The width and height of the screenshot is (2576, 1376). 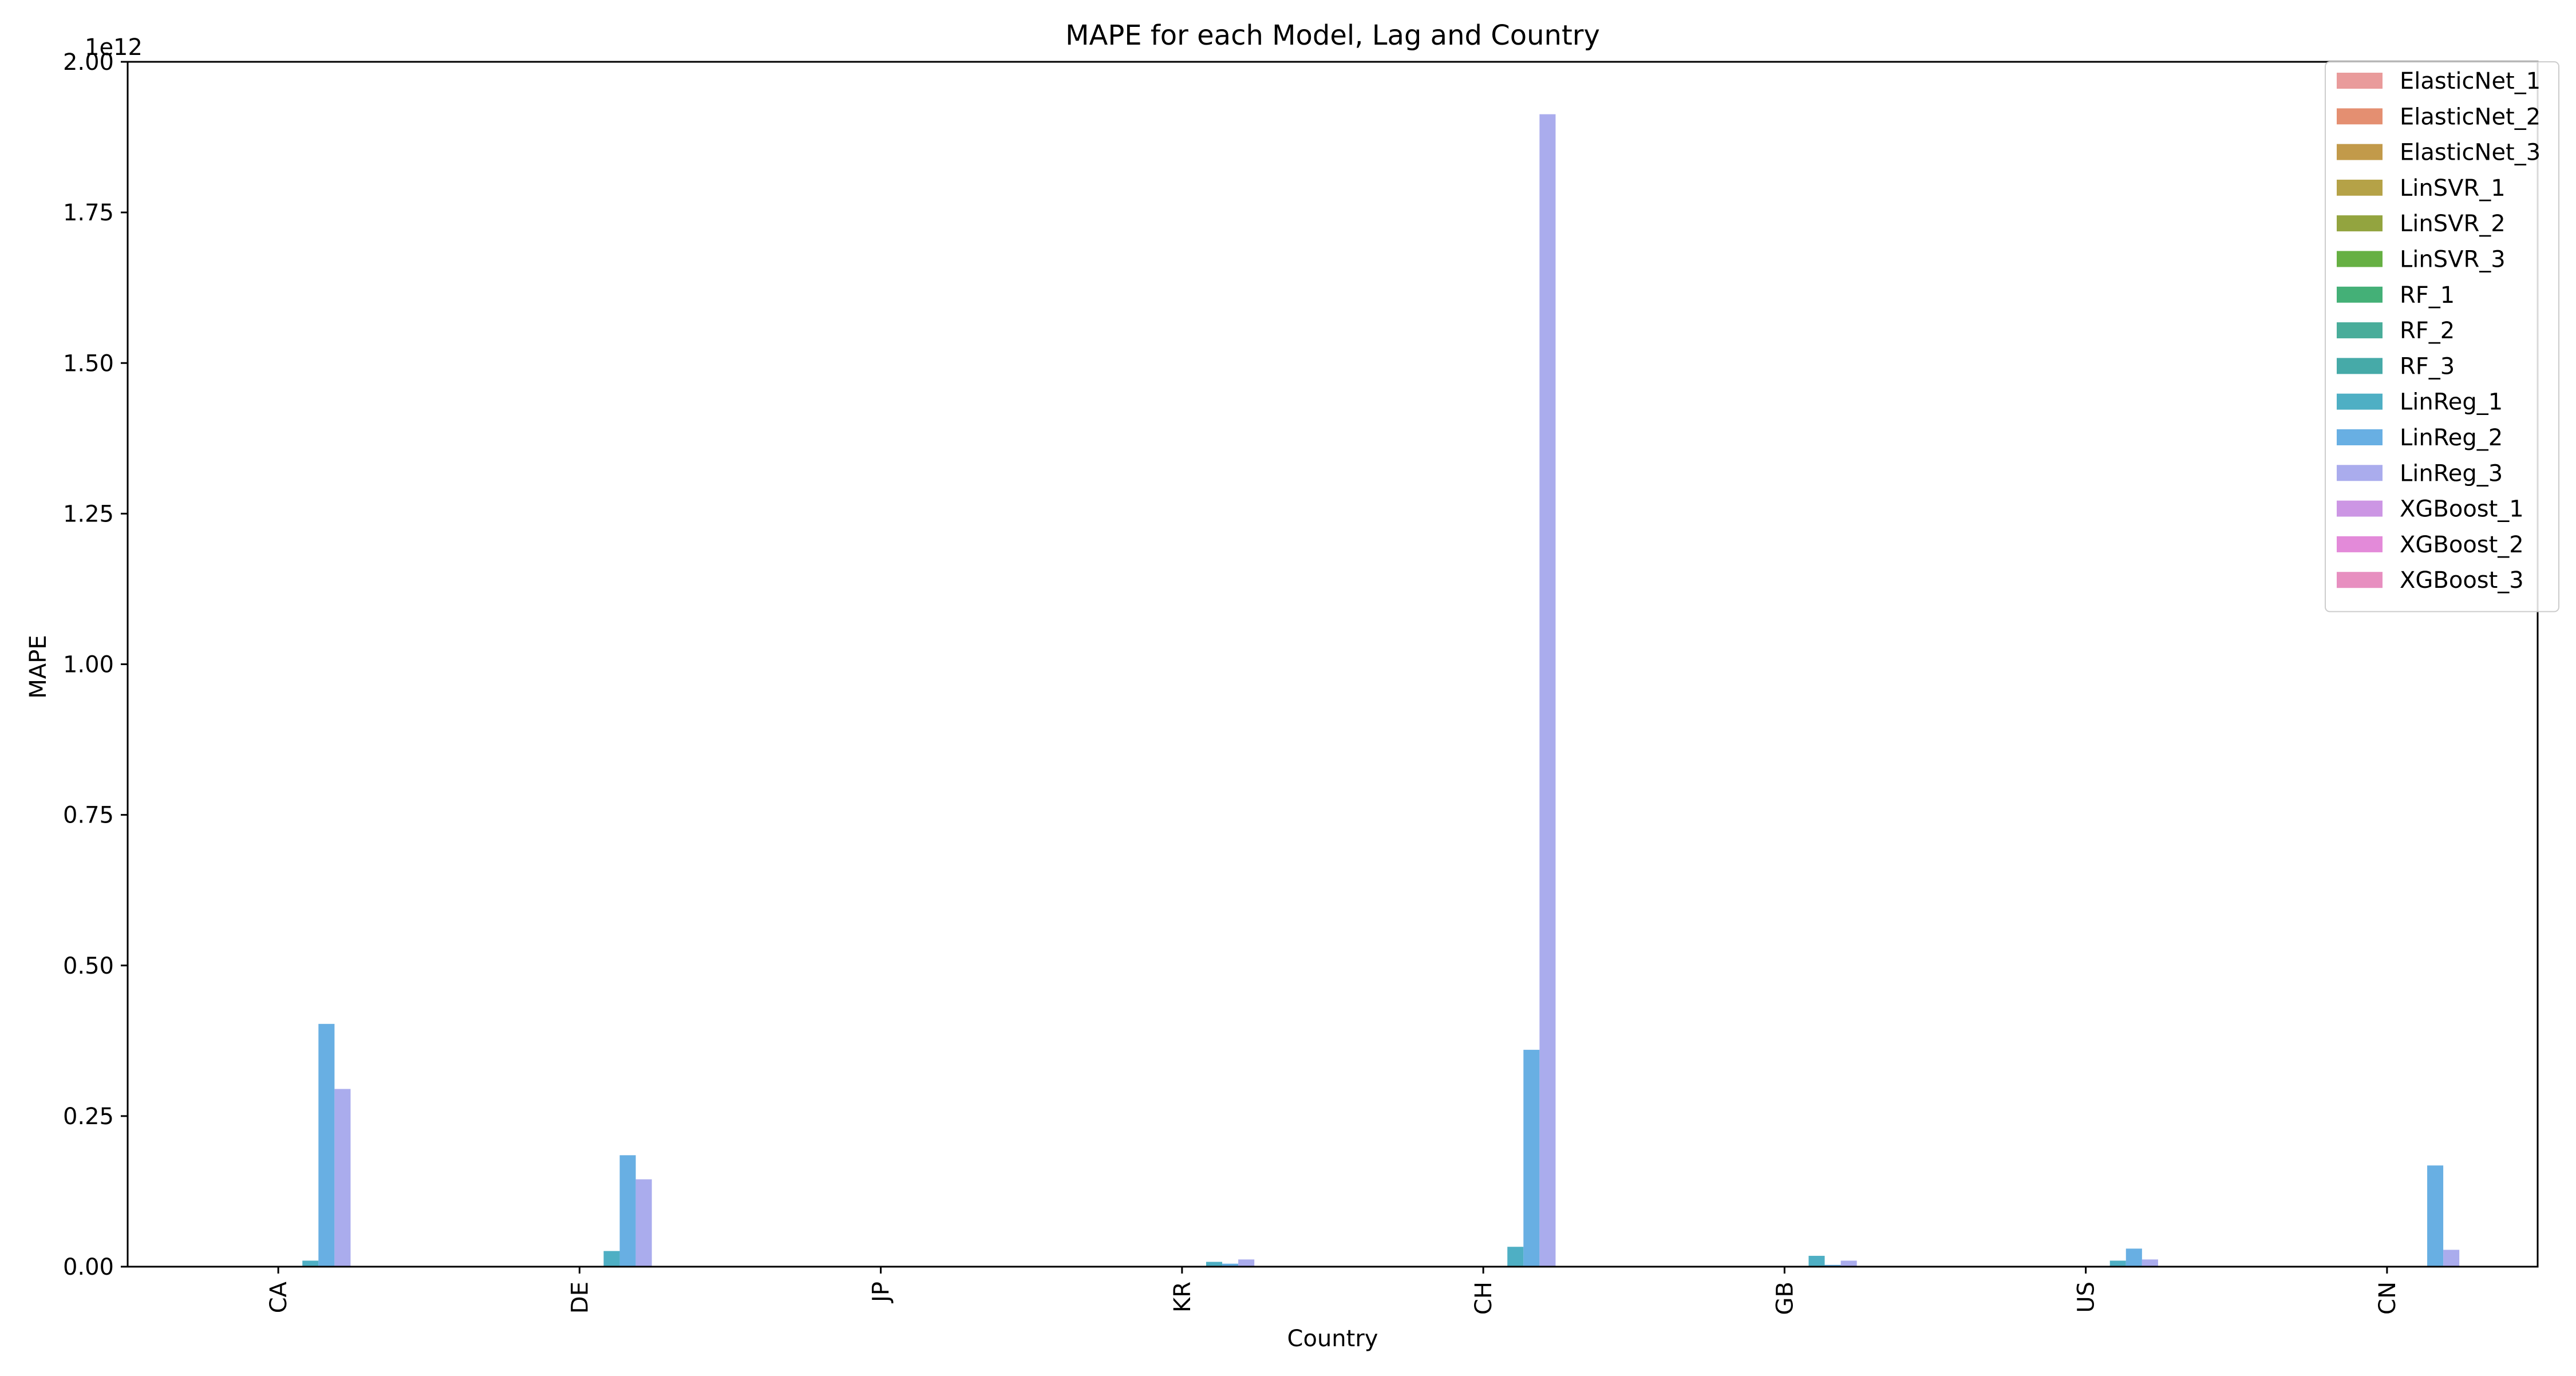 What do you see at coordinates (1332, 36) in the screenshot?
I see `chart-title: MAPE for each Model, Lag and Country` at bounding box center [1332, 36].